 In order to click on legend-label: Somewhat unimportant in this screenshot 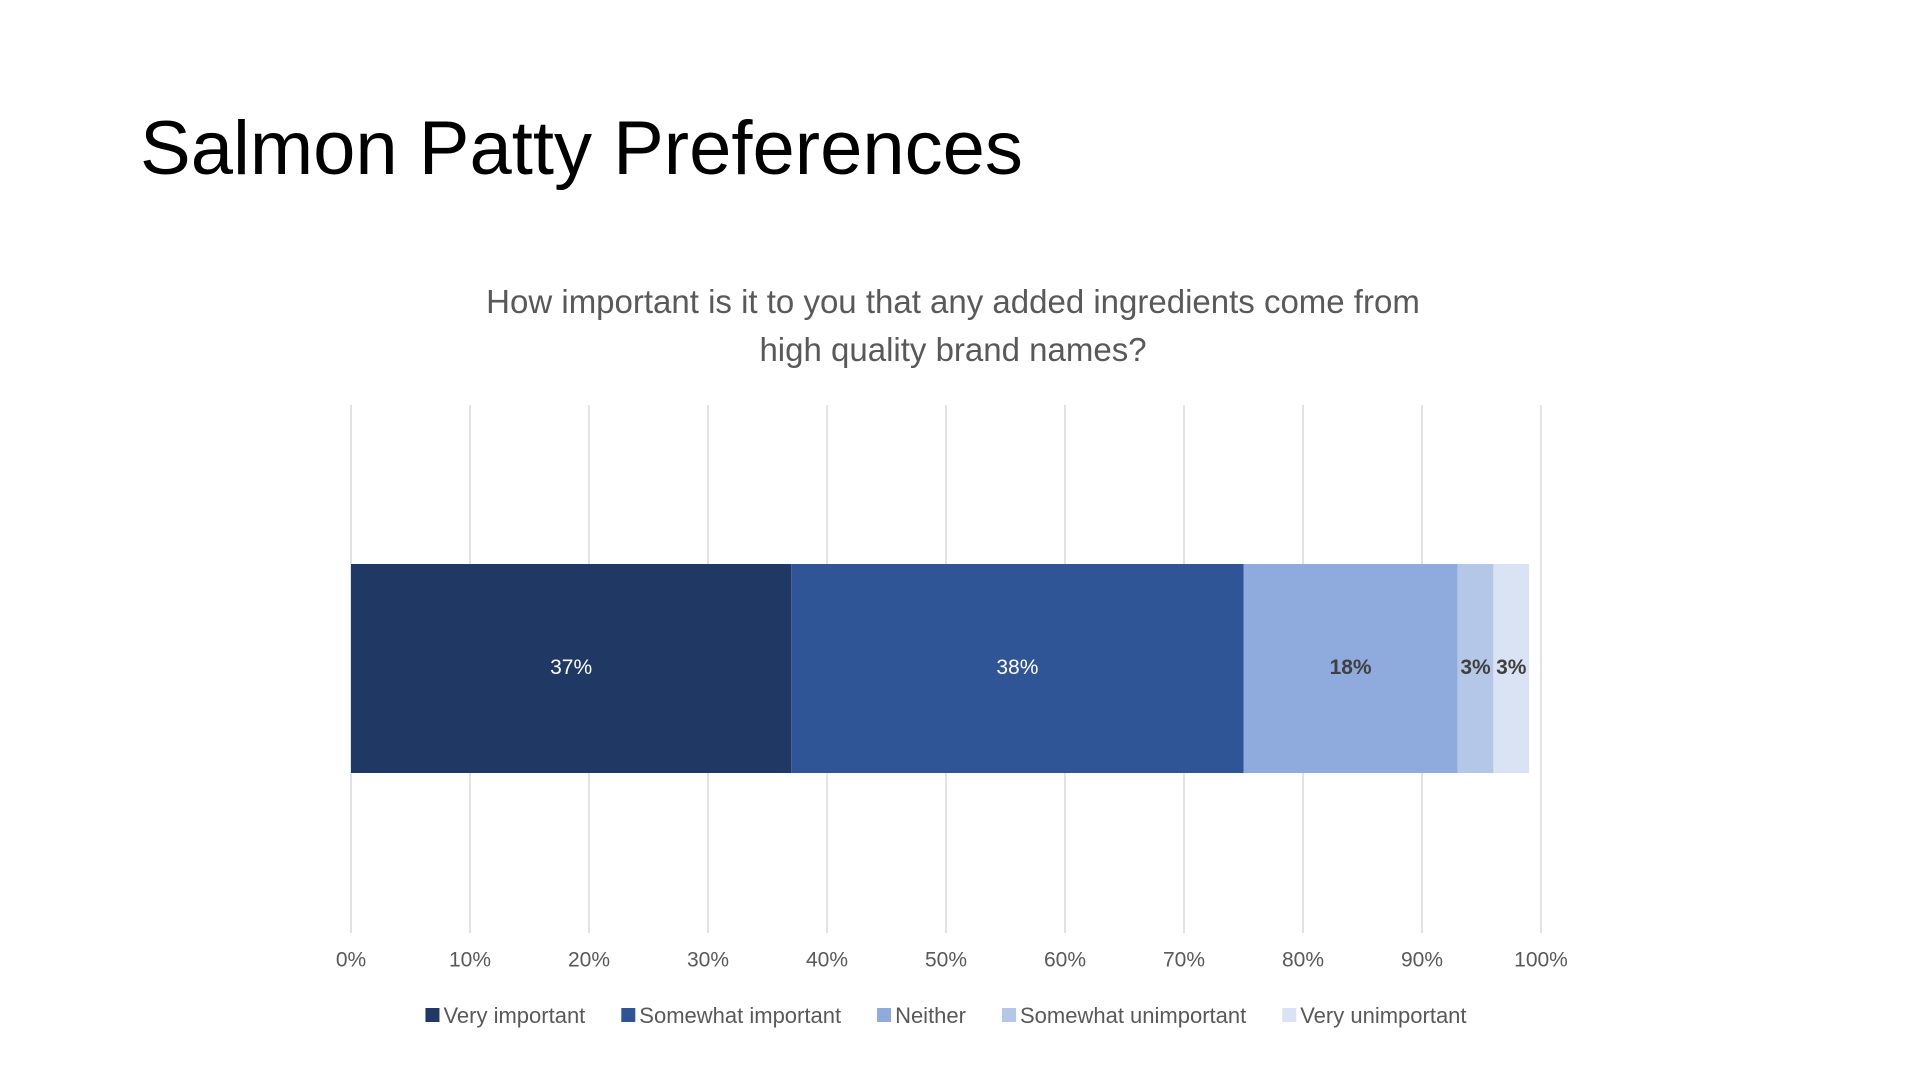, I will do `click(1133, 1015)`.